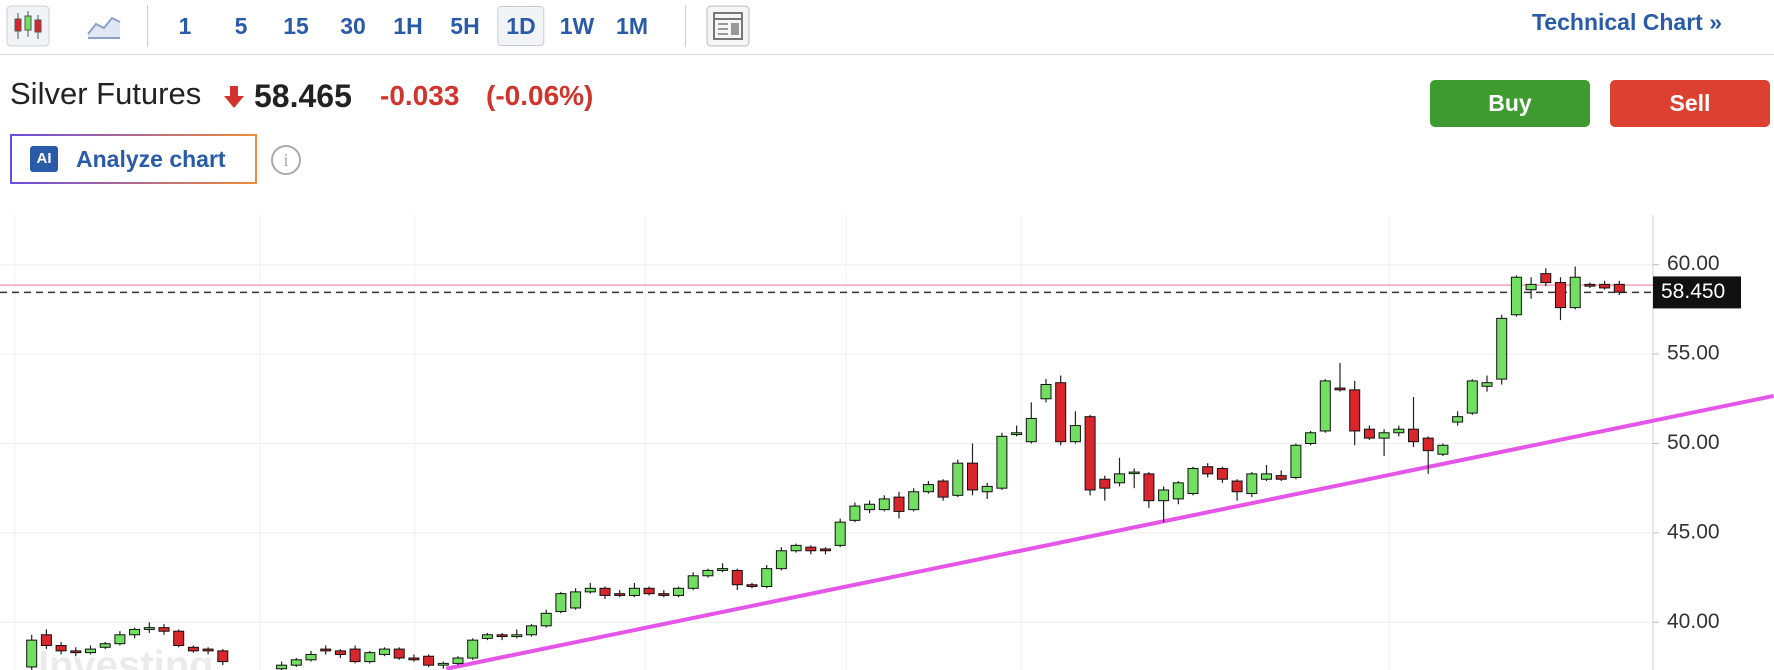 This screenshot has width=1774, height=670. Describe the element at coordinates (126, 657) in the screenshot. I see `watermark: Investing` at that location.